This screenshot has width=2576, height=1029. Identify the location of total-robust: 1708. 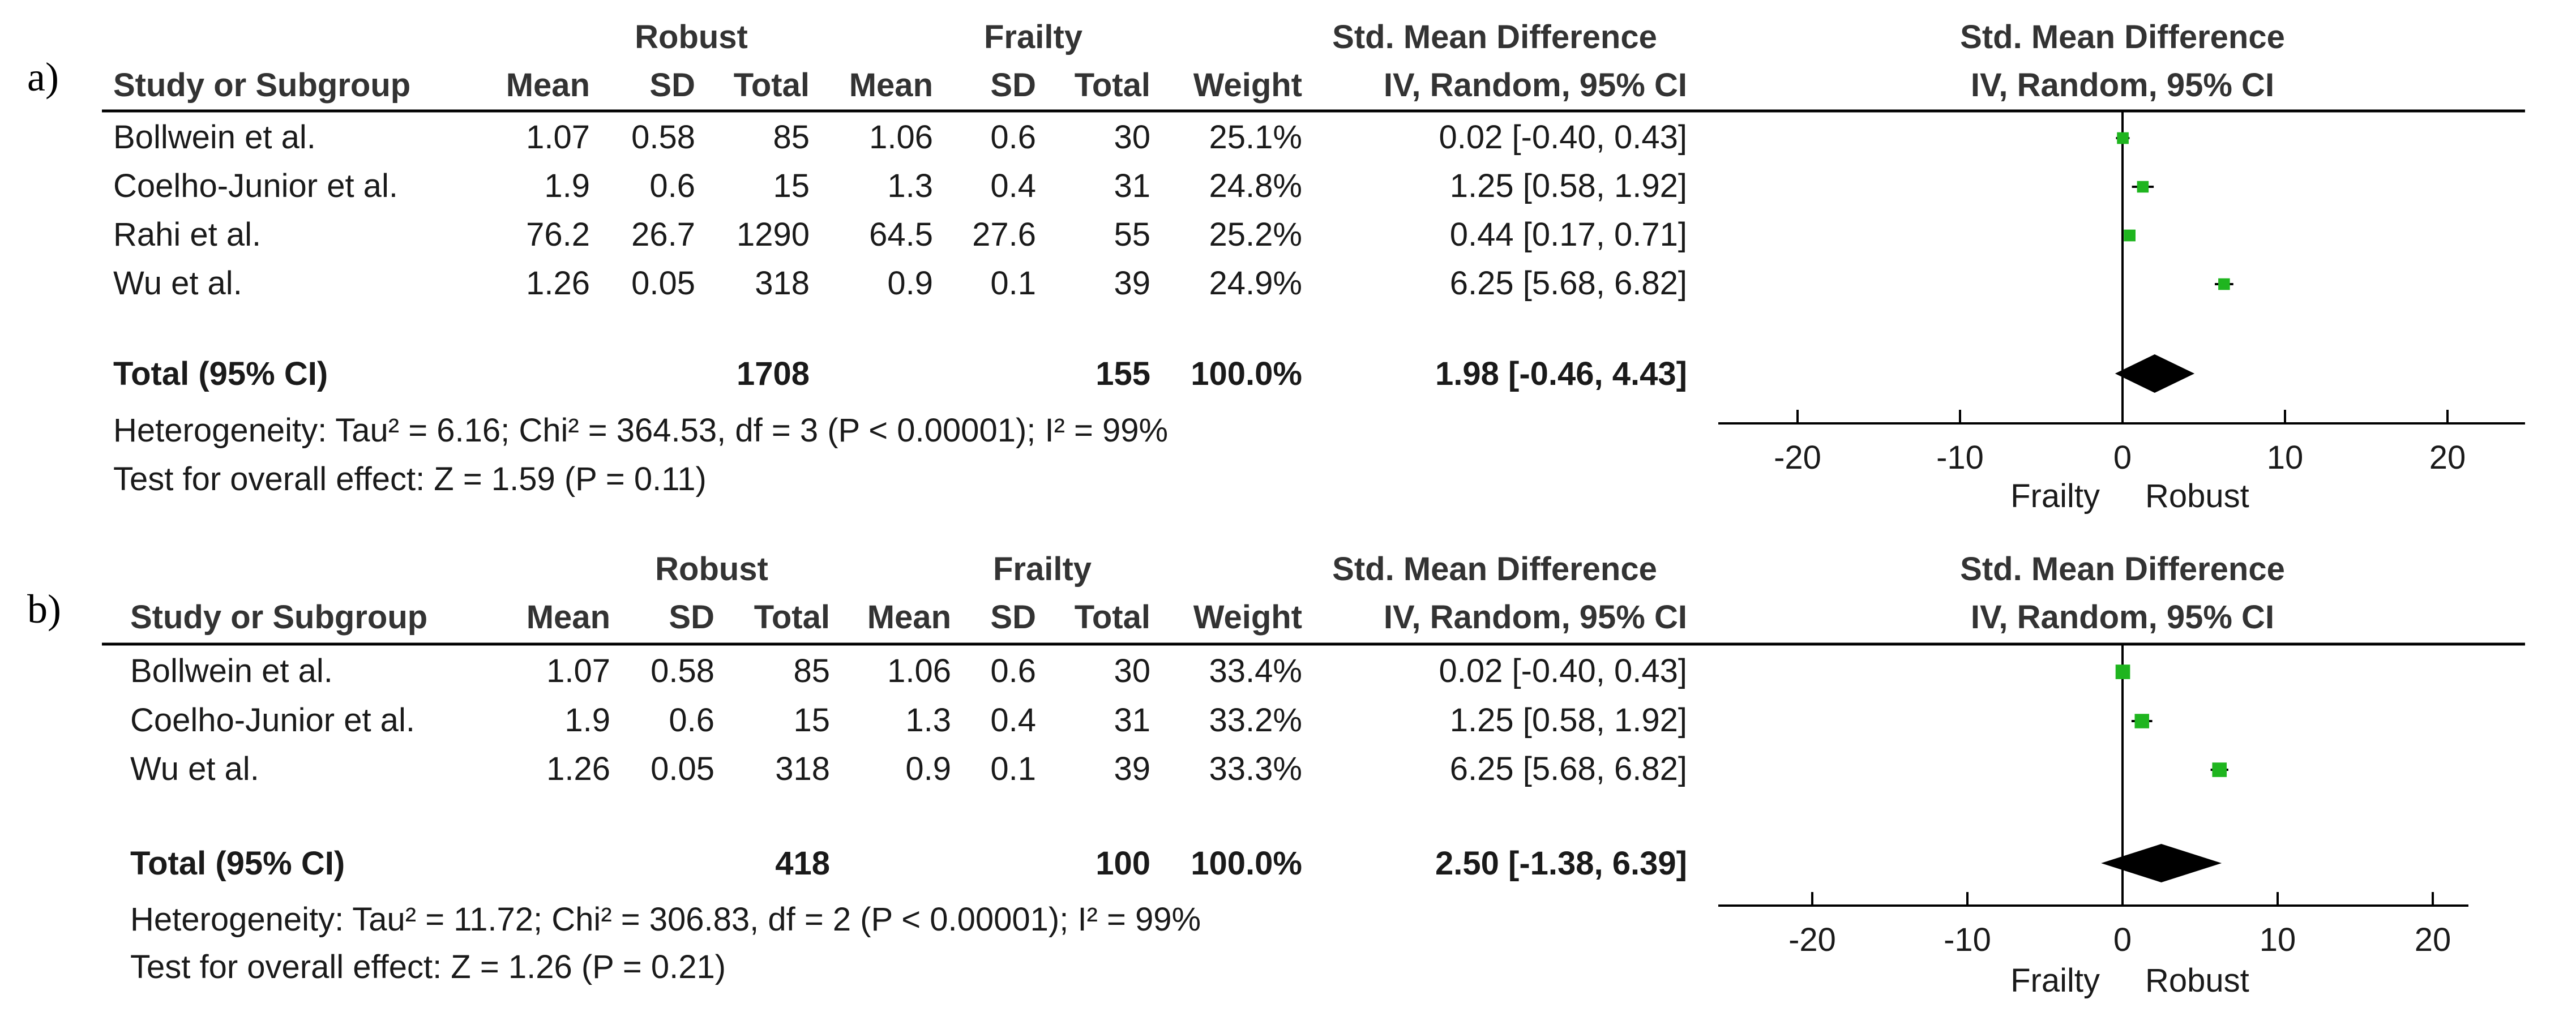
(773, 373).